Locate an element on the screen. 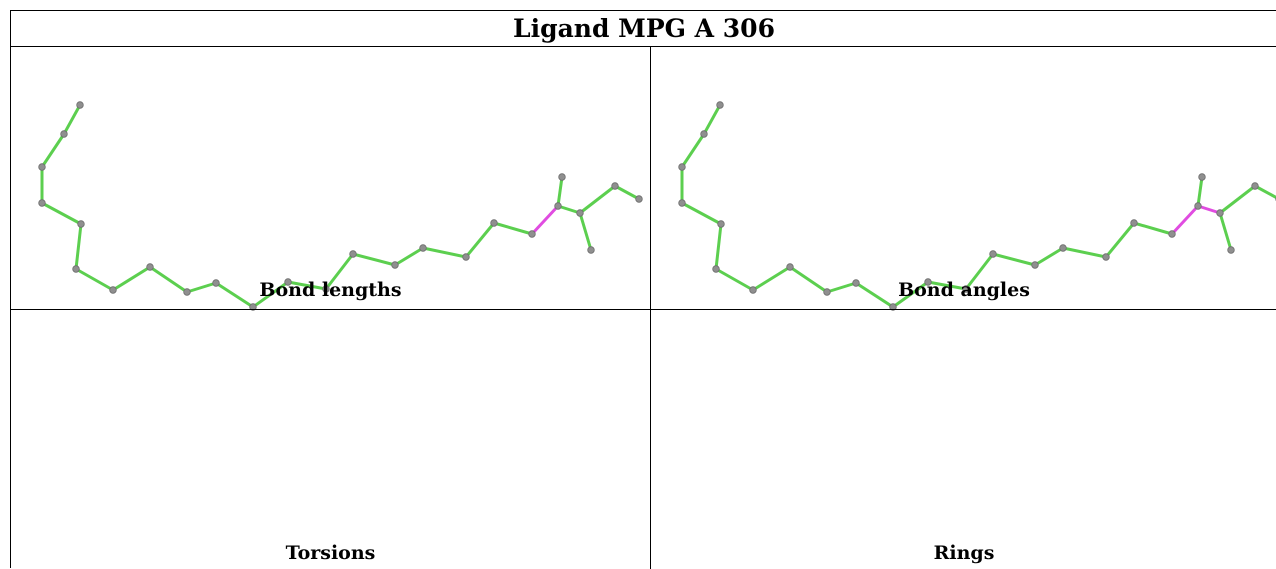  caption-torsions: Torsions is located at coordinates (330, 553).